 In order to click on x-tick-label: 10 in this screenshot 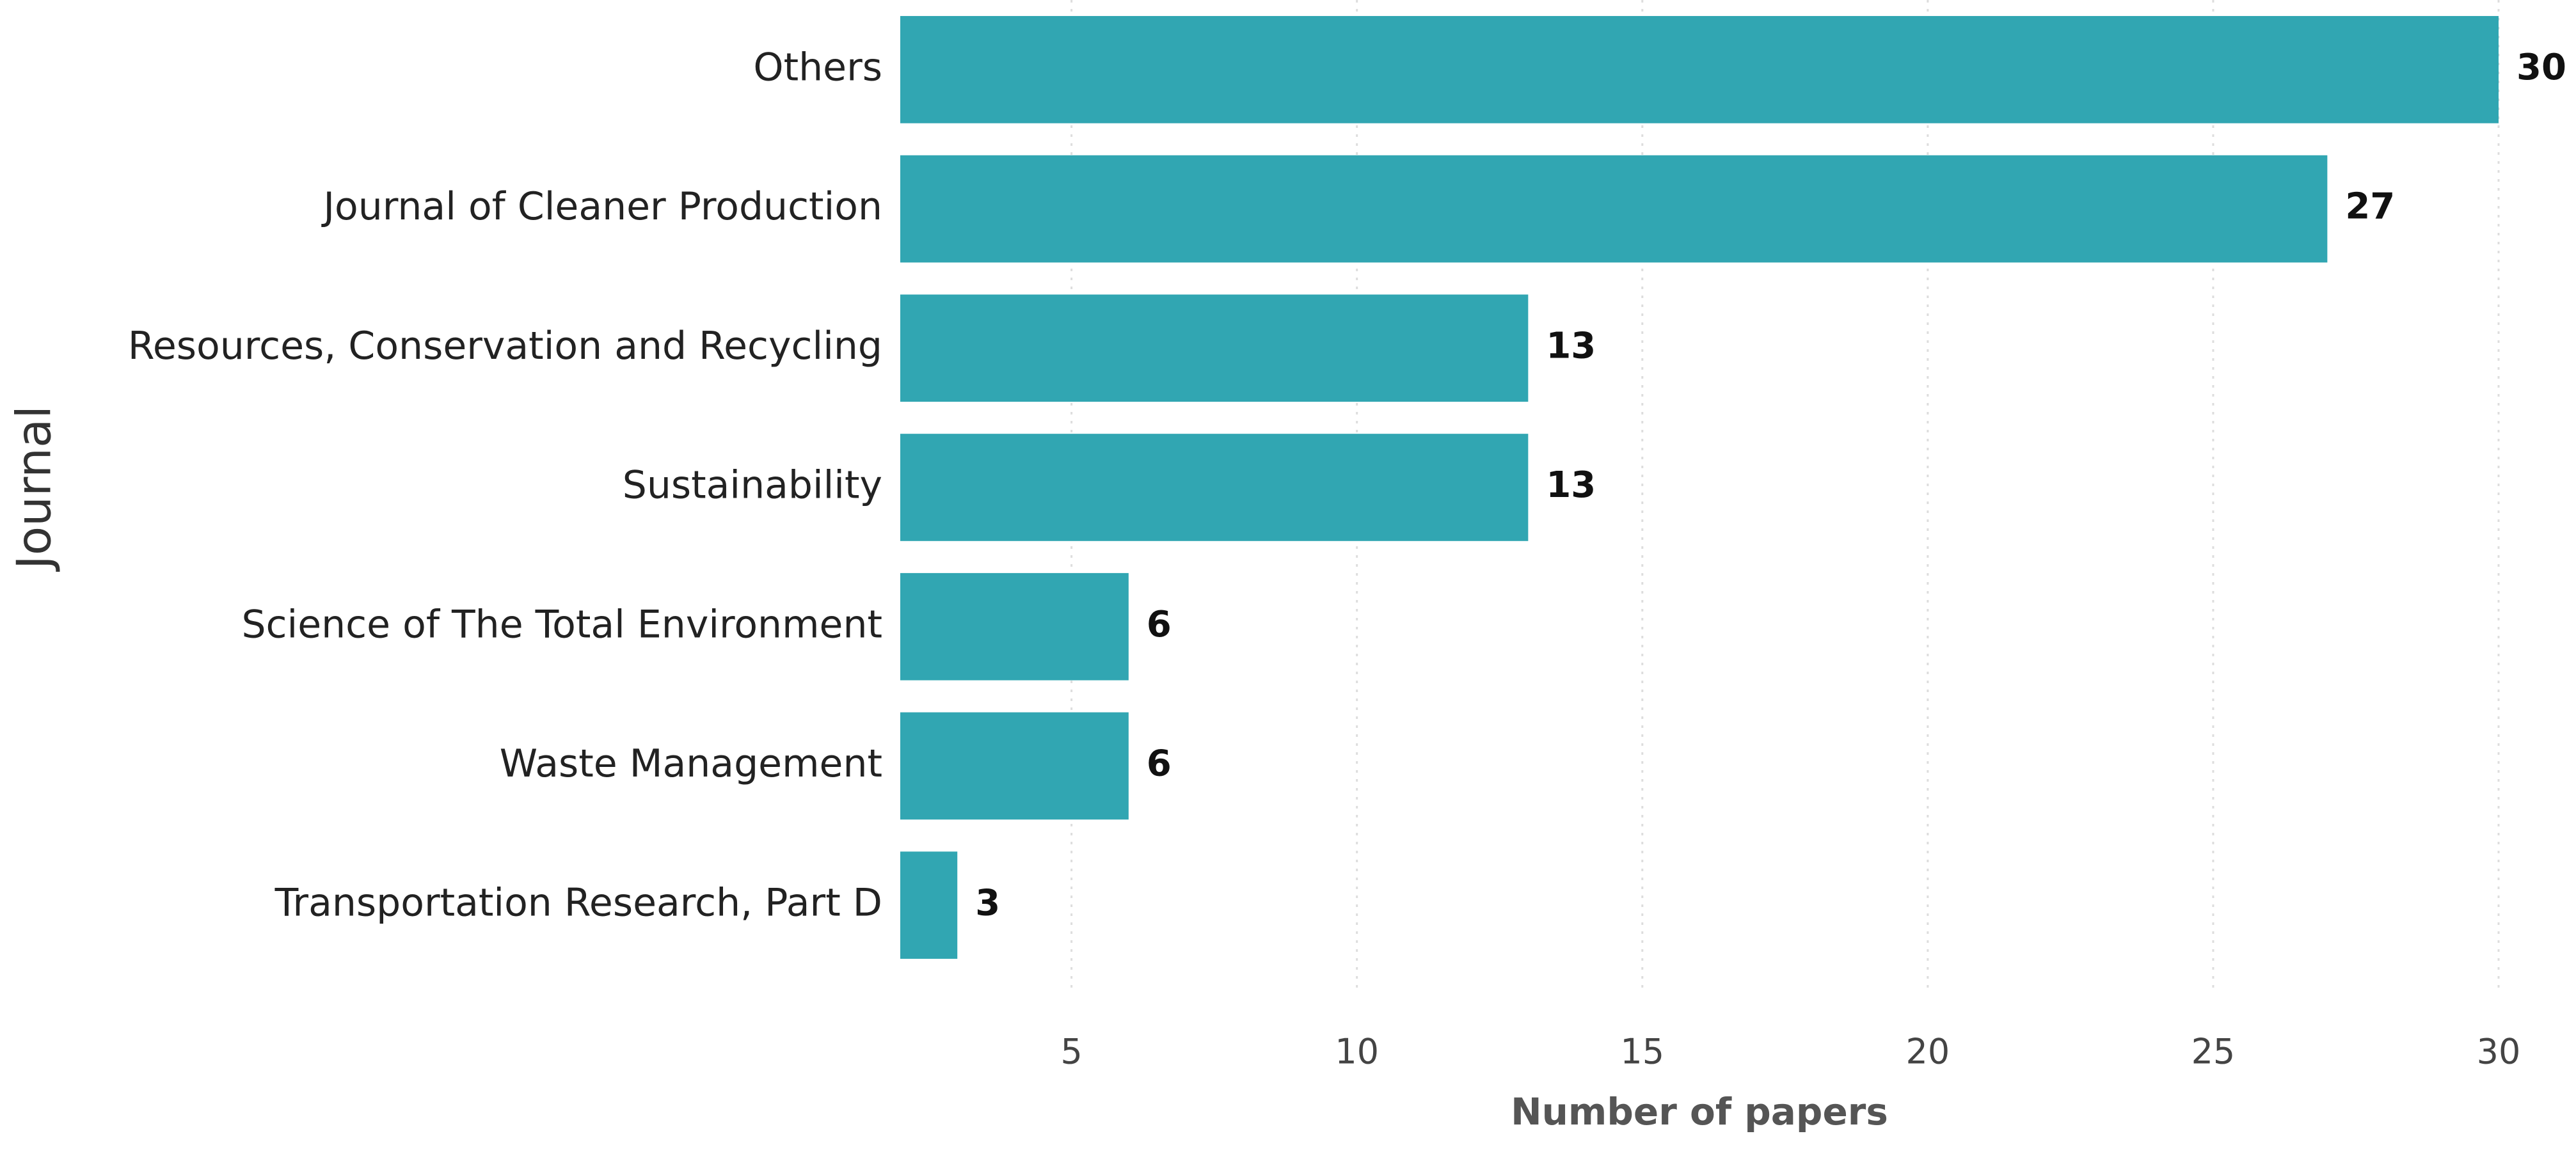, I will do `click(1357, 1052)`.